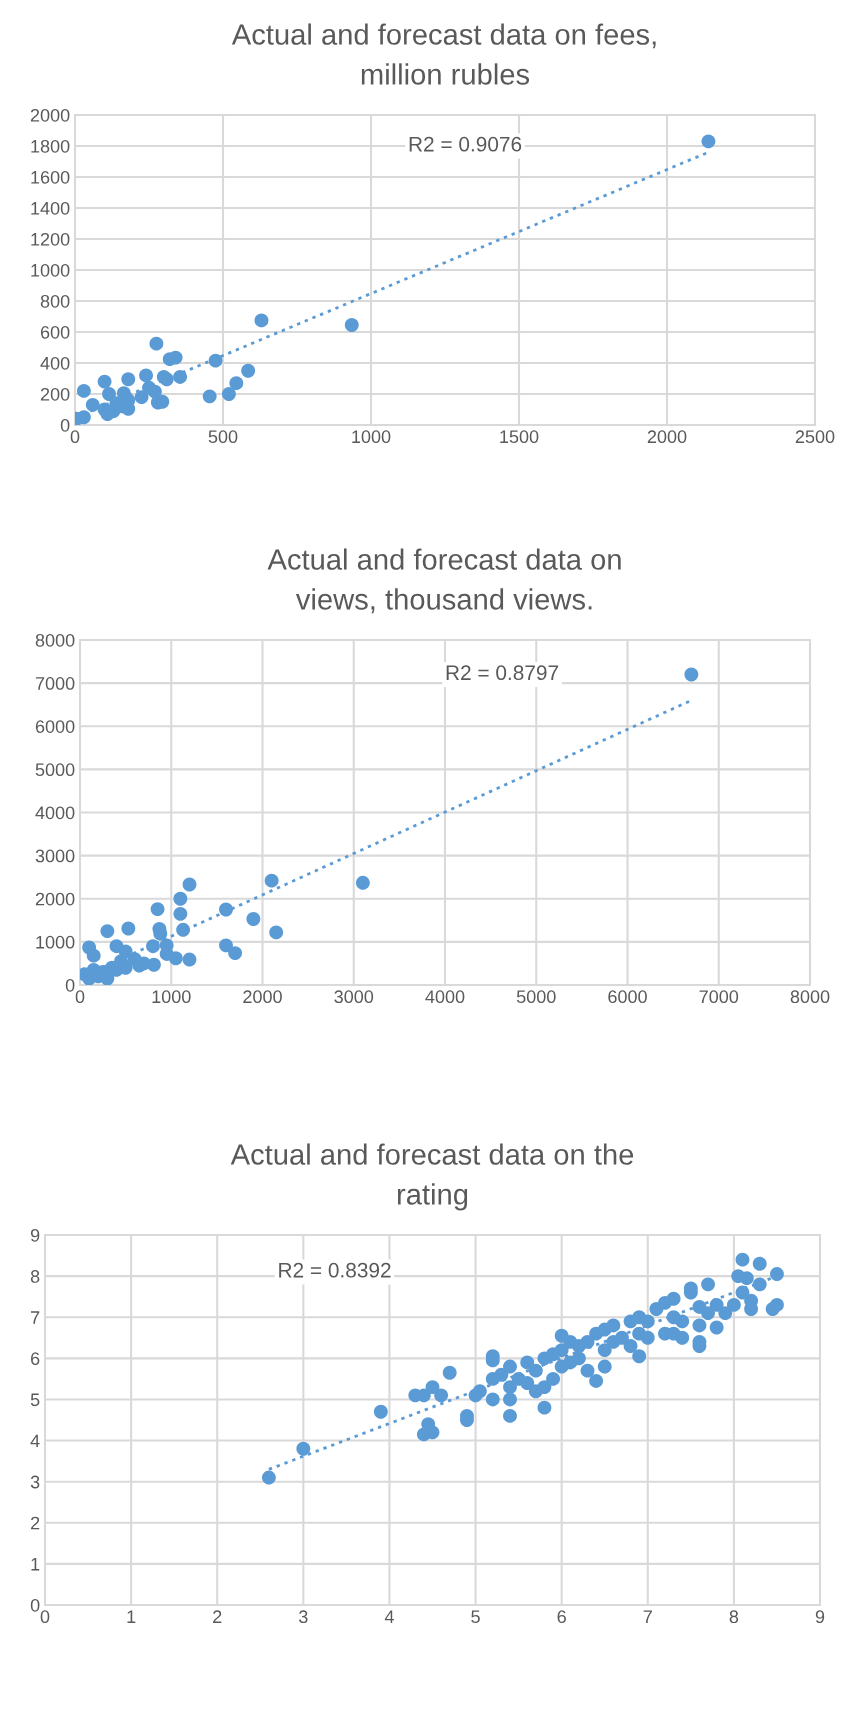 Image resolution: width=857 pixels, height=1731 pixels. I want to click on x-tick-label: 2, so click(217, 1616).